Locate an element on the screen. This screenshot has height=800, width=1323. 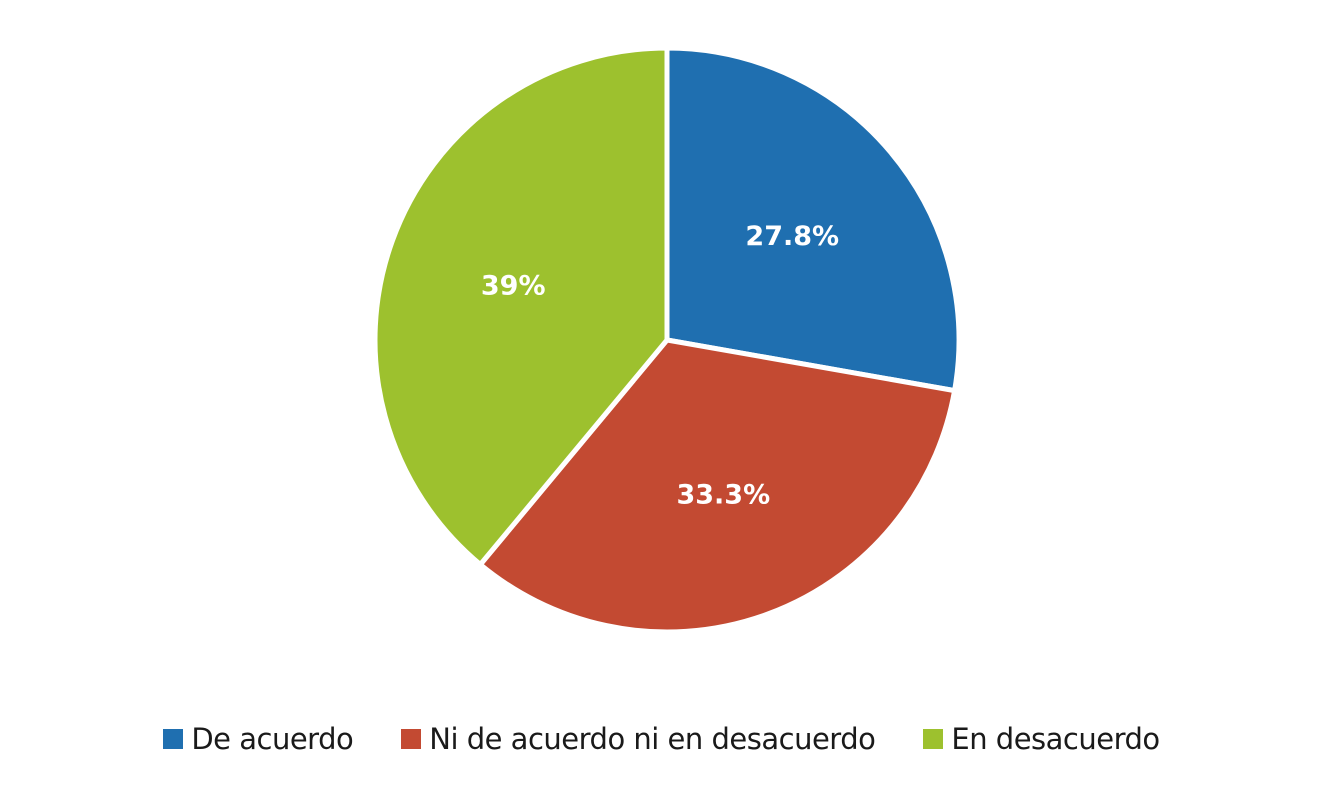
slice-data-label: 27.8% is located at coordinates (792, 236).